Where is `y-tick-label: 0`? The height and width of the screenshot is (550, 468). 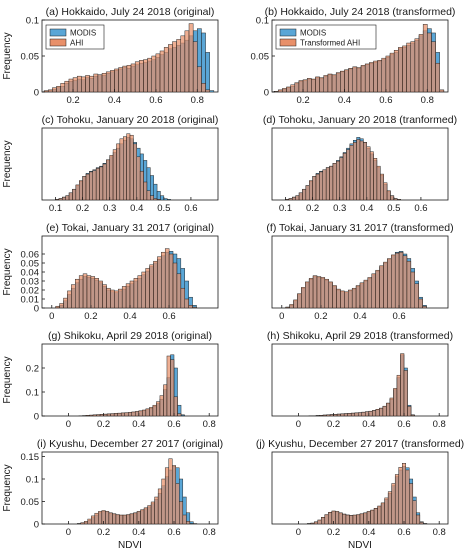
y-tick-label: 0 is located at coordinates (36, 525).